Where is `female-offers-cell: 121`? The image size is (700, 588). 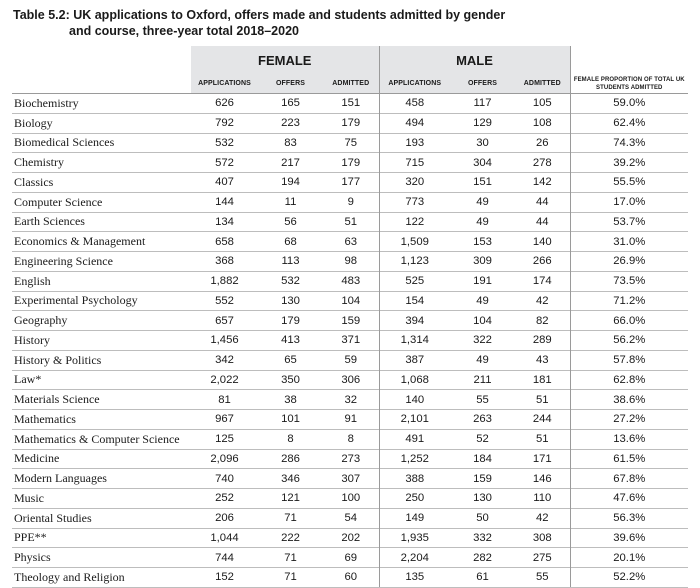 female-offers-cell: 121 is located at coordinates (290, 498).